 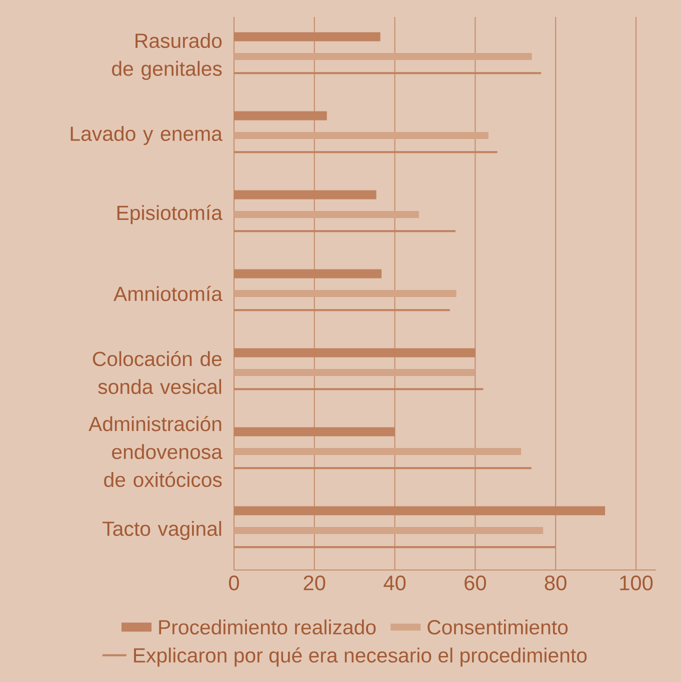 What do you see at coordinates (395, 583) in the screenshot?
I see `x-tick-label: 40` at bounding box center [395, 583].